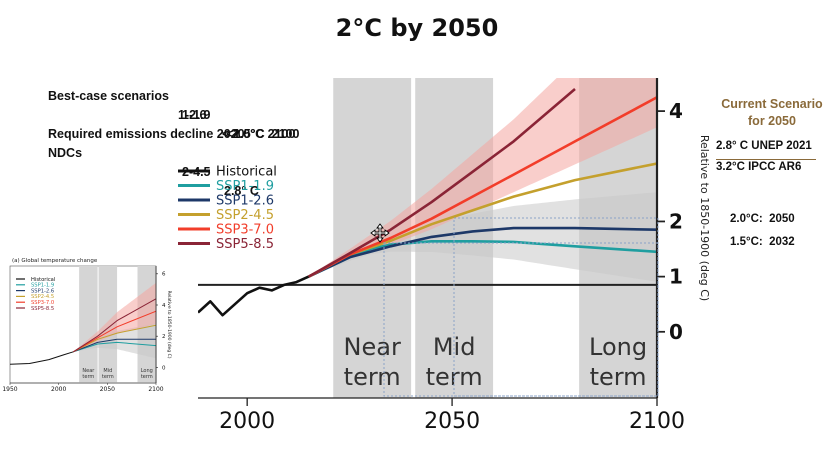 The height and width of the screenshot is (455, 834). Describe the element at coordinates (772, 104) in the screenshot. I see `current-scenario-title-line1: Current Scenario` at that location.